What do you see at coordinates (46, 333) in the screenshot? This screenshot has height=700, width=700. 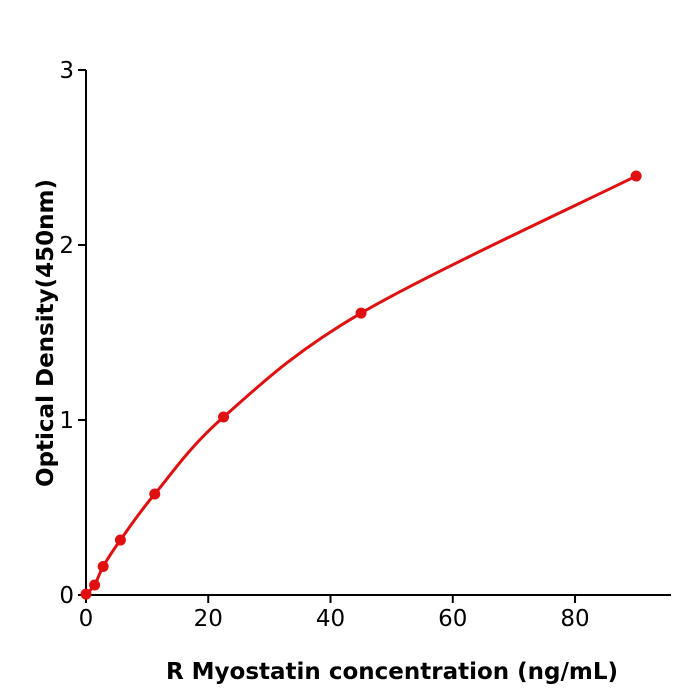 I see `y-axis-title: Optical Density(450nm)` at bounding box center [46, 333].